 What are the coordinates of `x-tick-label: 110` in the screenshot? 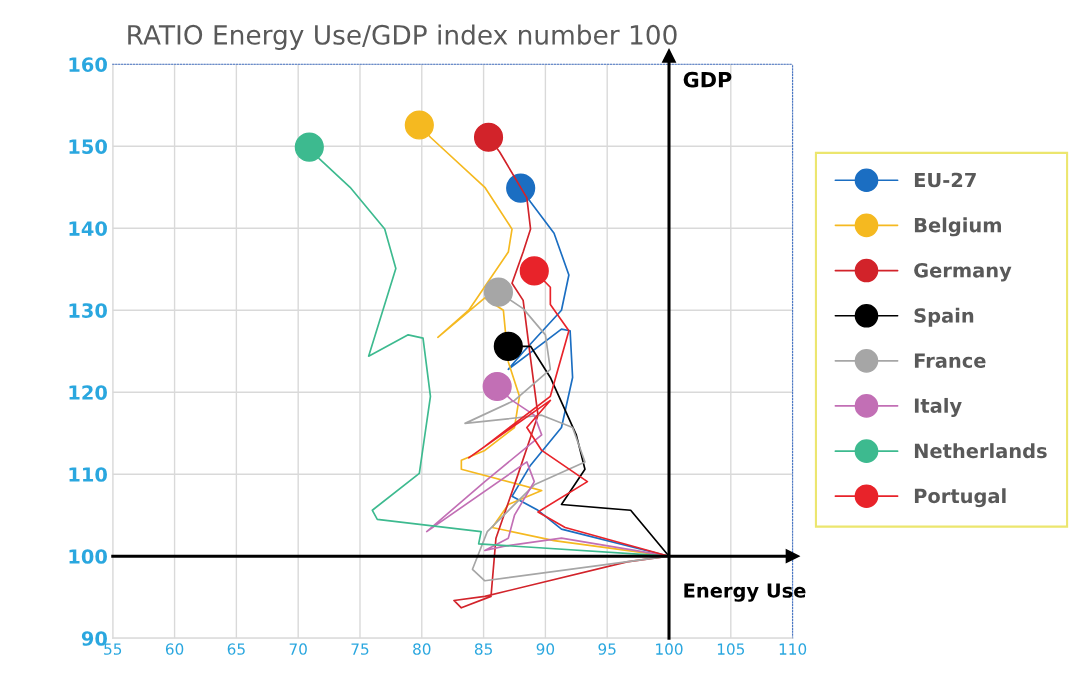 It's located at (793, 649).